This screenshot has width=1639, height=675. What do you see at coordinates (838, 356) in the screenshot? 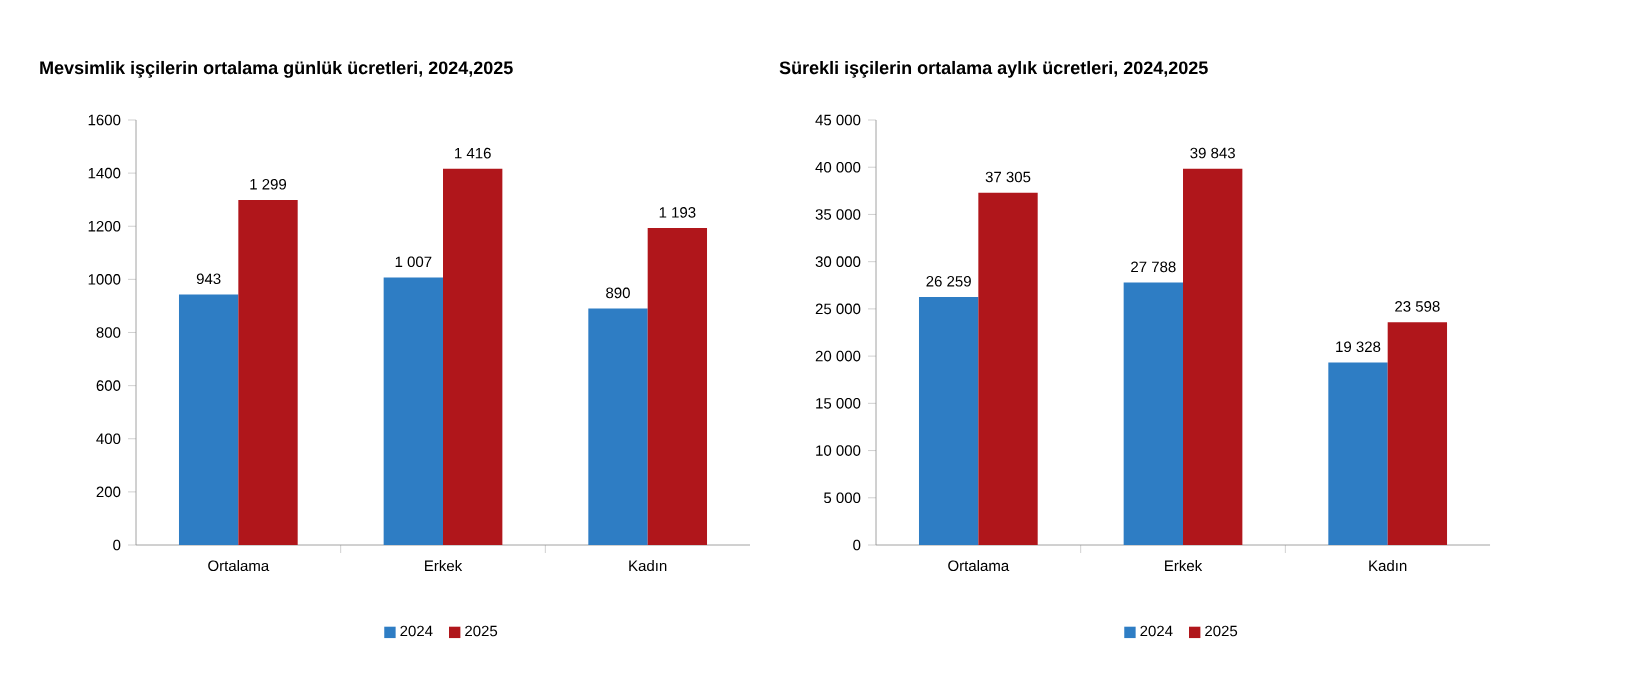
I see `y-tick-label: 20 000` at bounding box center [838, 356].